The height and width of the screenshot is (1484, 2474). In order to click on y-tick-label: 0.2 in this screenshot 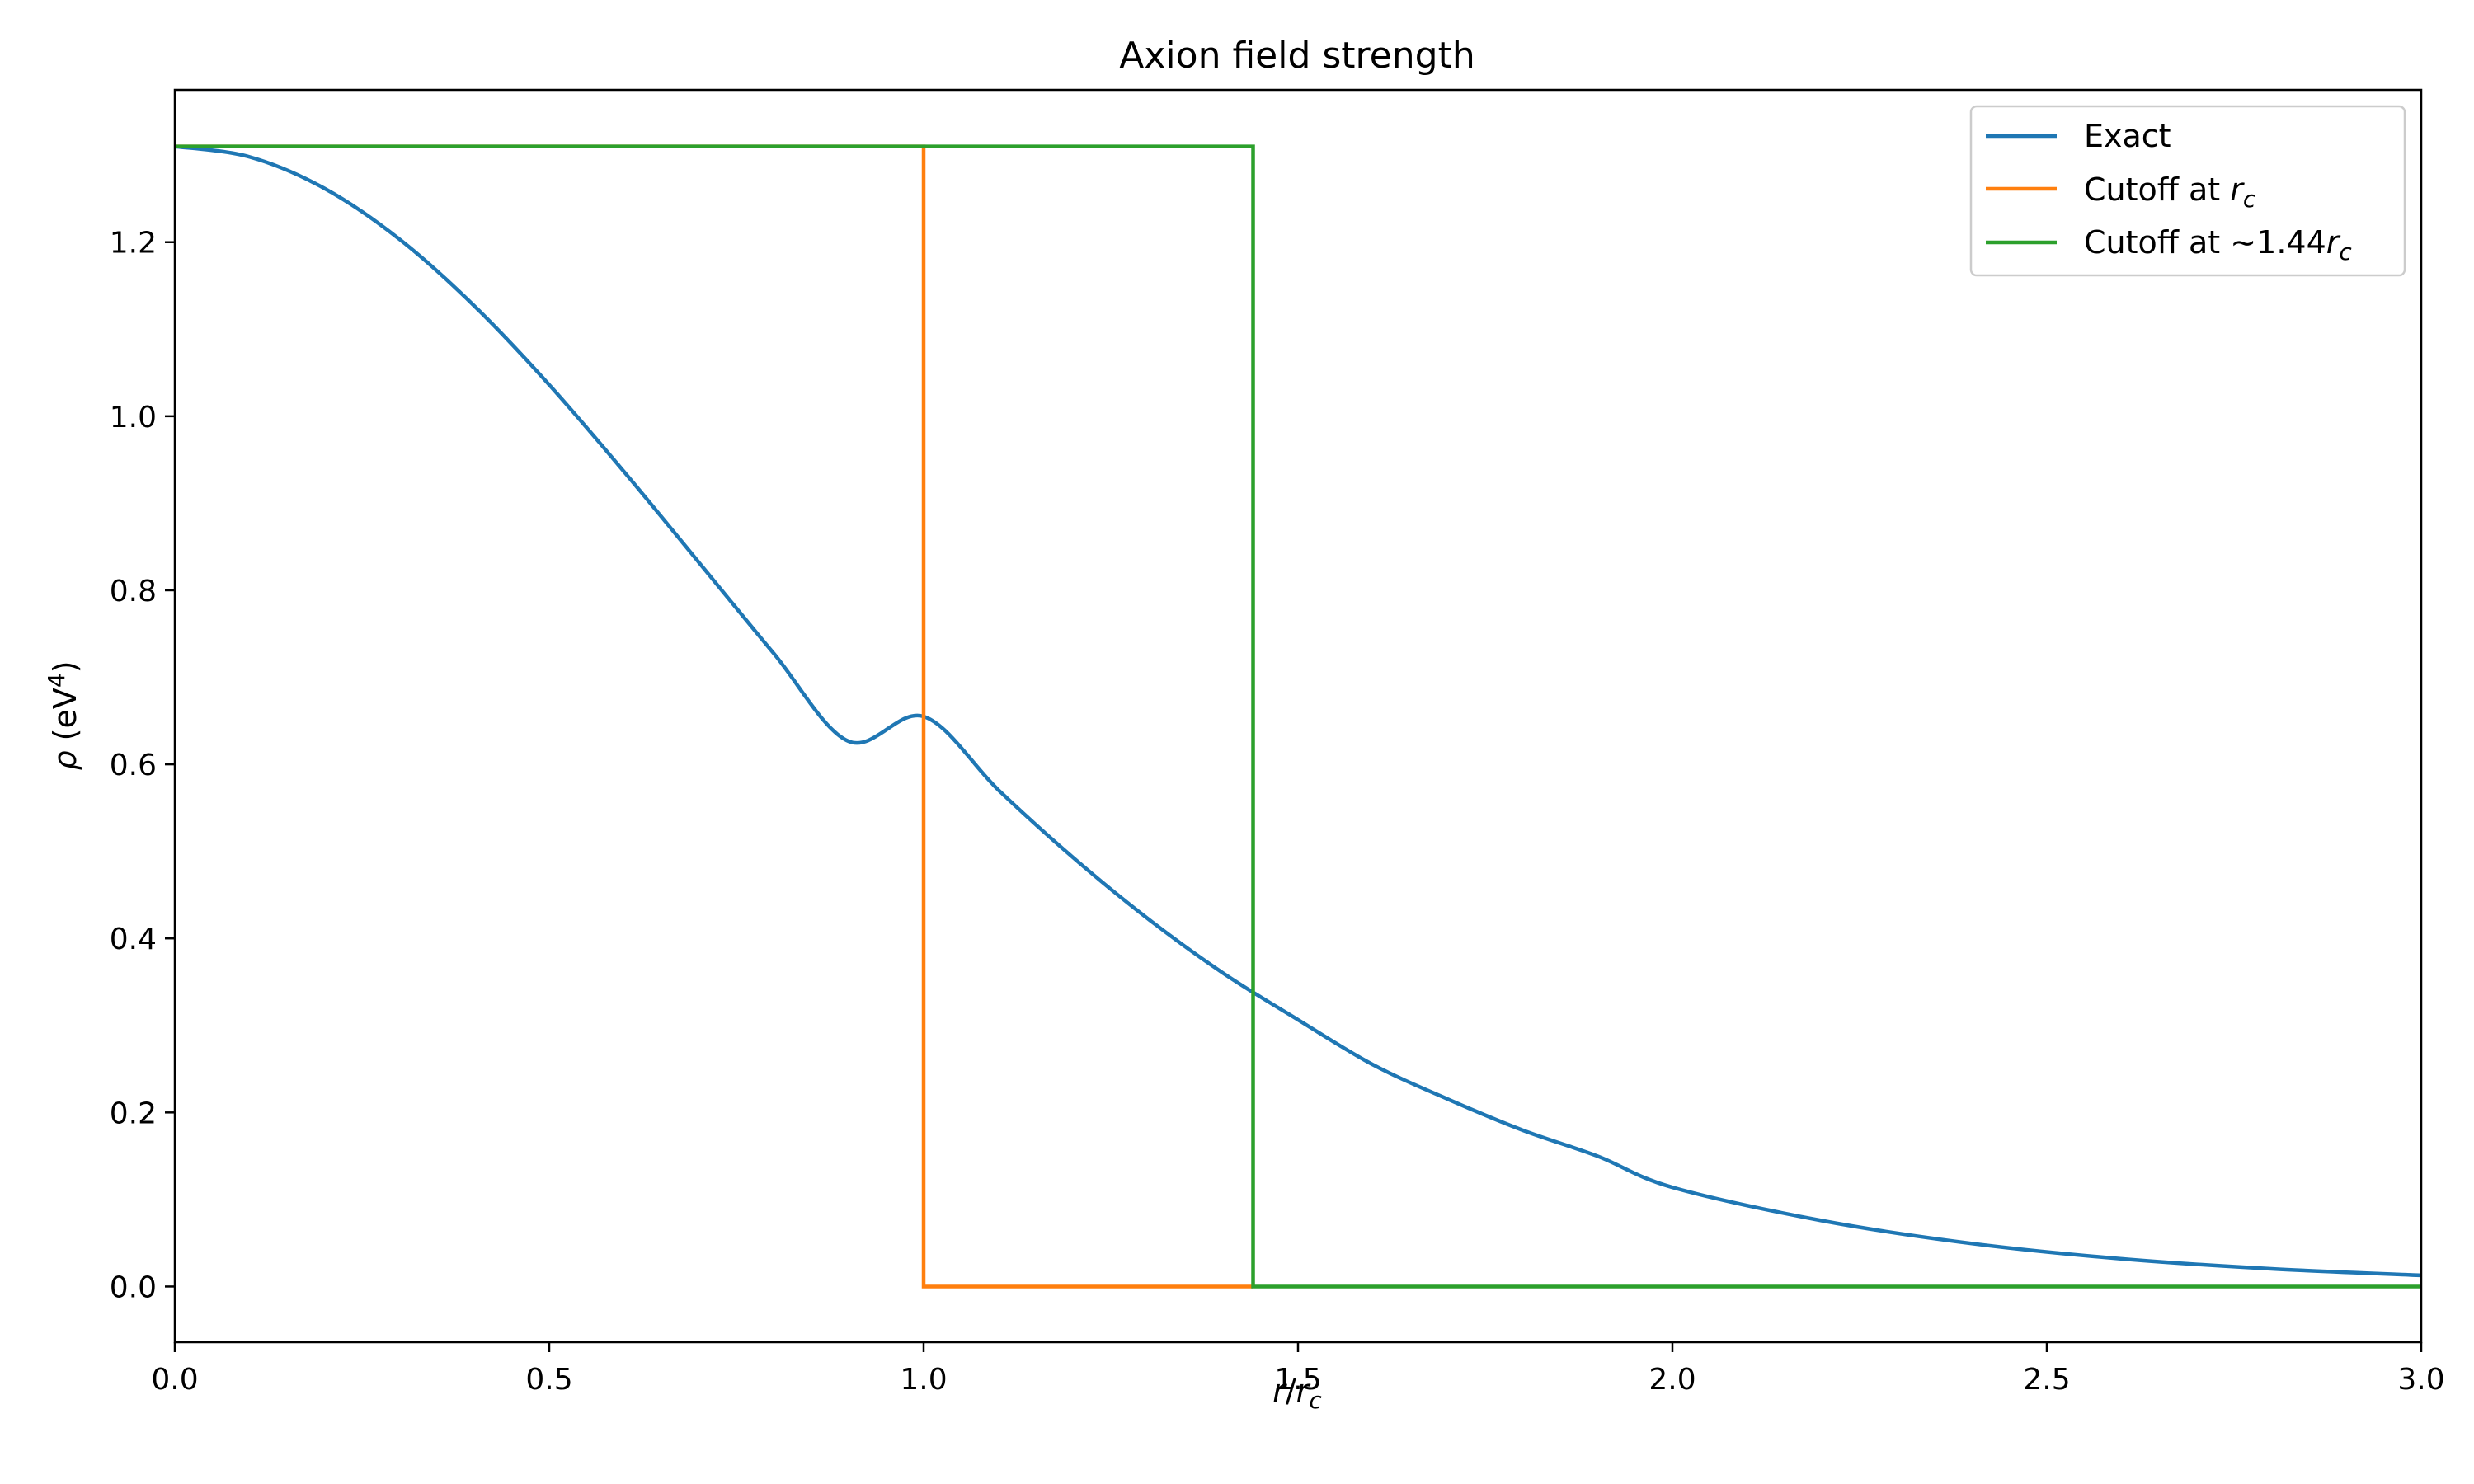, I will do `click(133, 1113)`.